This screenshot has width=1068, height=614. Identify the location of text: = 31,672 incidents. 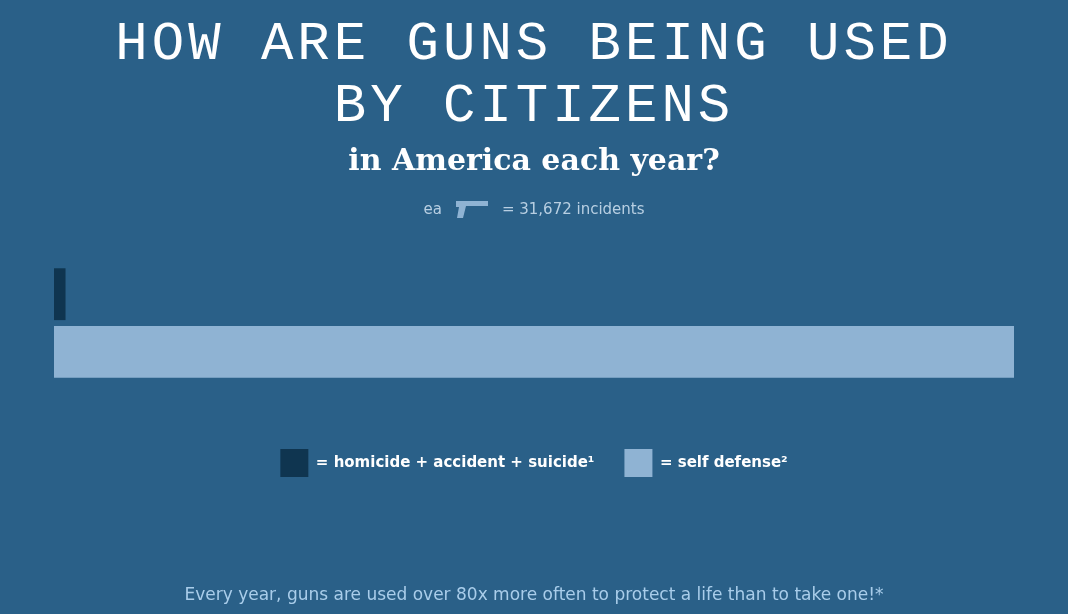
(573, 209).